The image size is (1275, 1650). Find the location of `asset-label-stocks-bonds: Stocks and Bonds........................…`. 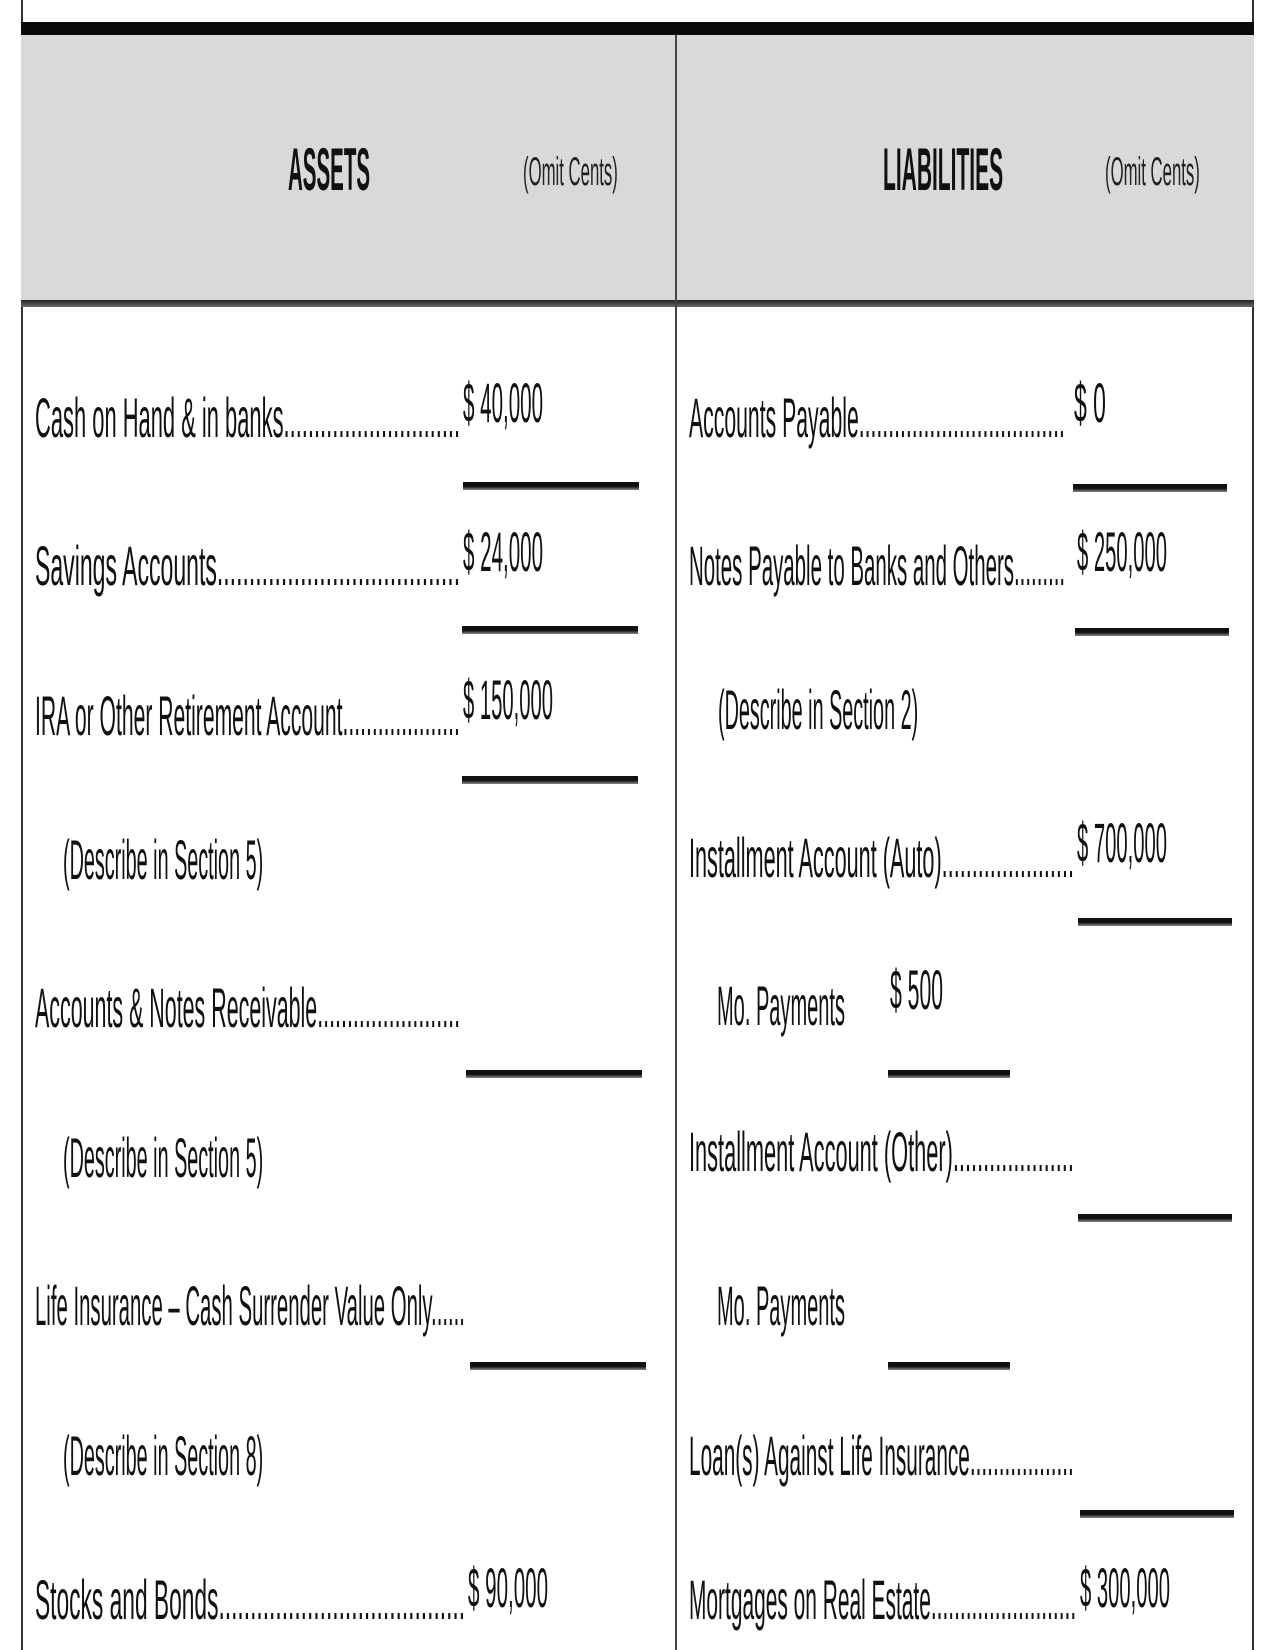

asset-label-stocks-bonds: Stocks and Bonds........................… is located at coordinates (250, 1599).